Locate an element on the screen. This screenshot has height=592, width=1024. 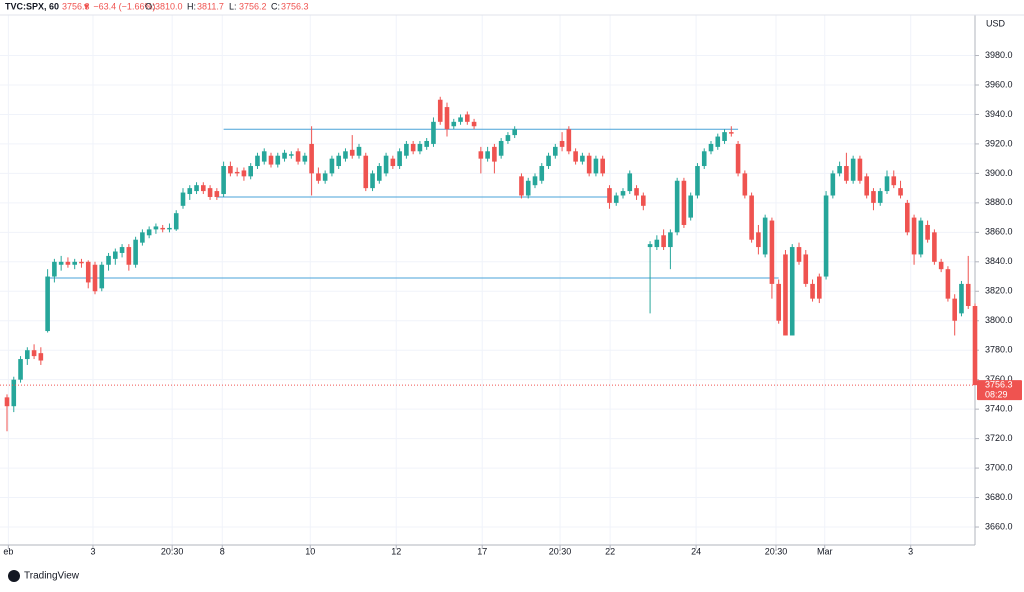
last-price-box is located at coordinates (999, 390).